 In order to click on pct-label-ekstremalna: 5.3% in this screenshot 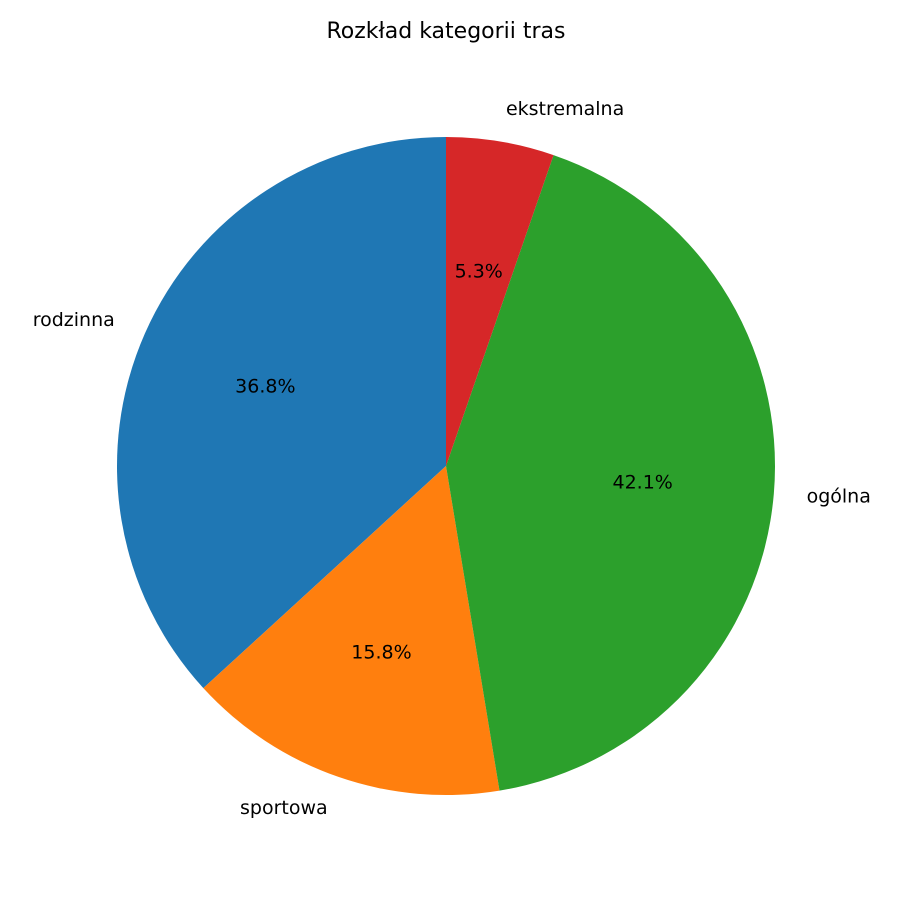, I will do `click(479, 271)`.